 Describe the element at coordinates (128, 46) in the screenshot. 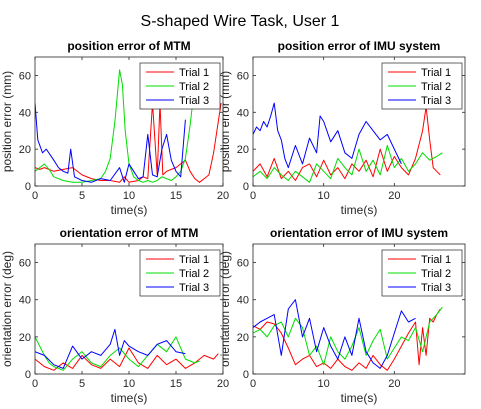

I see `chart-title: position error of MTM` at that location.